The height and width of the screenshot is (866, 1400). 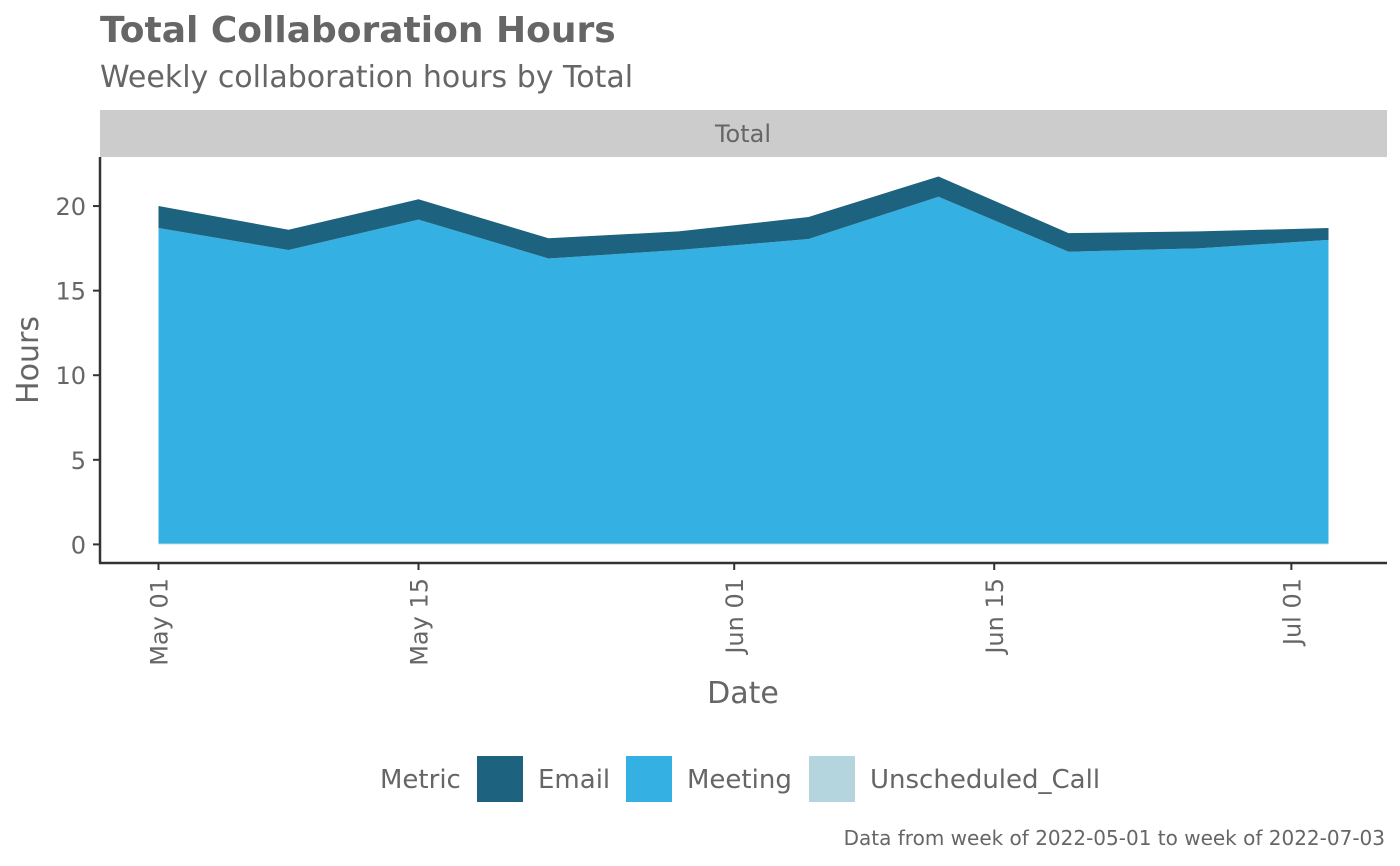 I want to click on legend-label-email: Email, so click(x=574, y=780).